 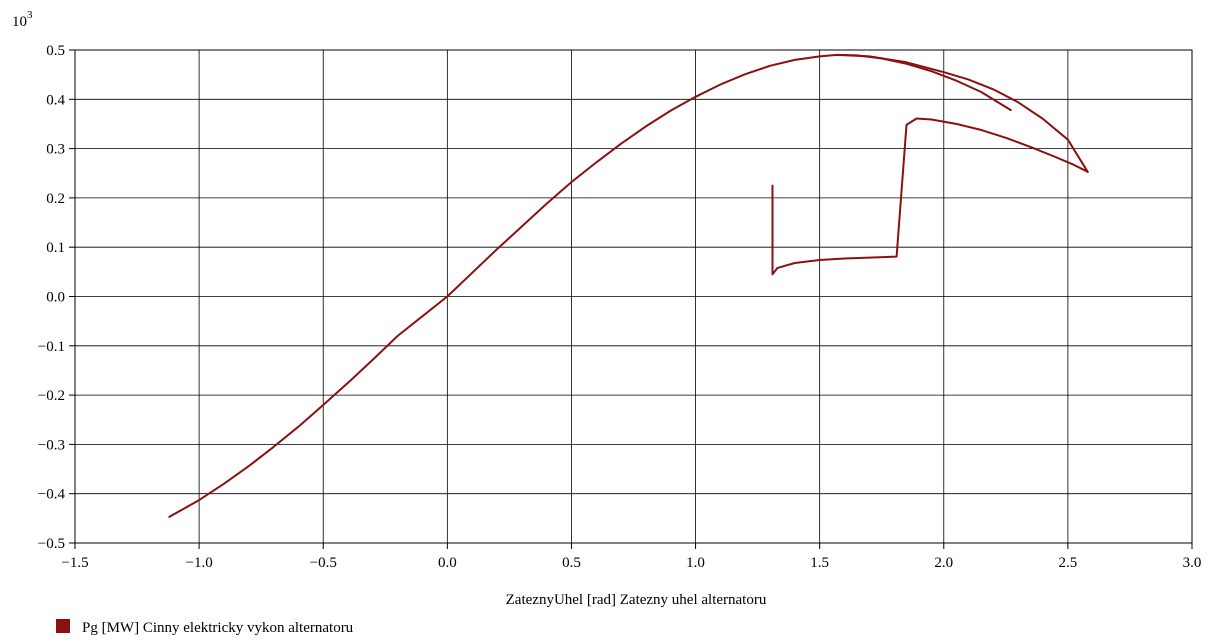 What do you see at coordinates (819, 563) in the screenshot?
I see `x-tick-label: 1.5` at bounding box center [819, 563].